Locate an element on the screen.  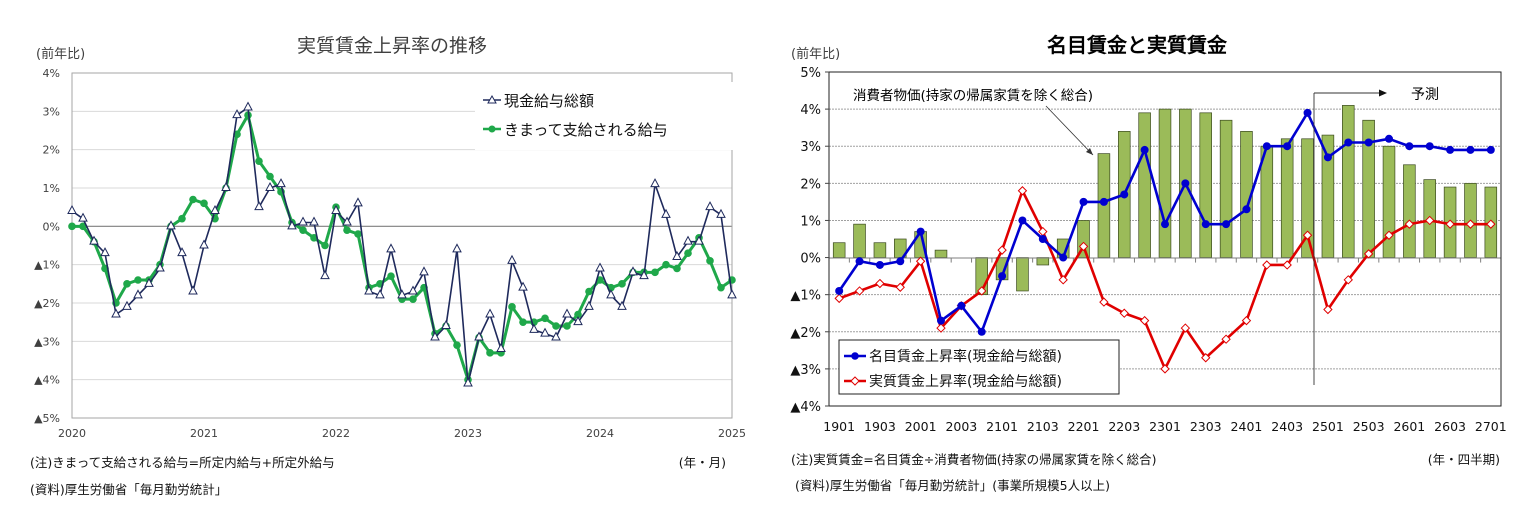
y-tick-label: 3% is located at coordinates (51, 111).